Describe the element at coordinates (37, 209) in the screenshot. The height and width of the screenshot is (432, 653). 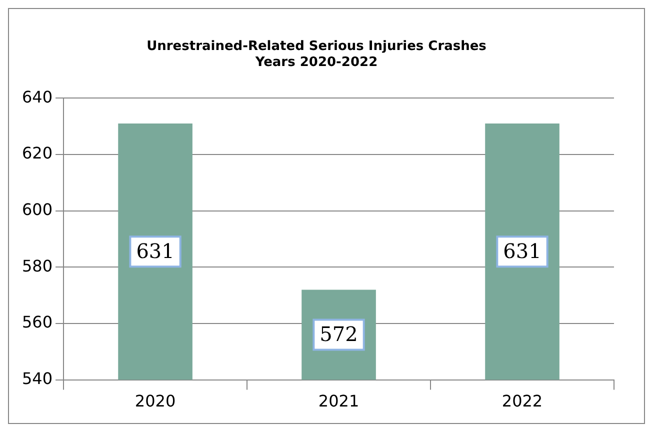
I see `y-tick-label: 600` at that location.